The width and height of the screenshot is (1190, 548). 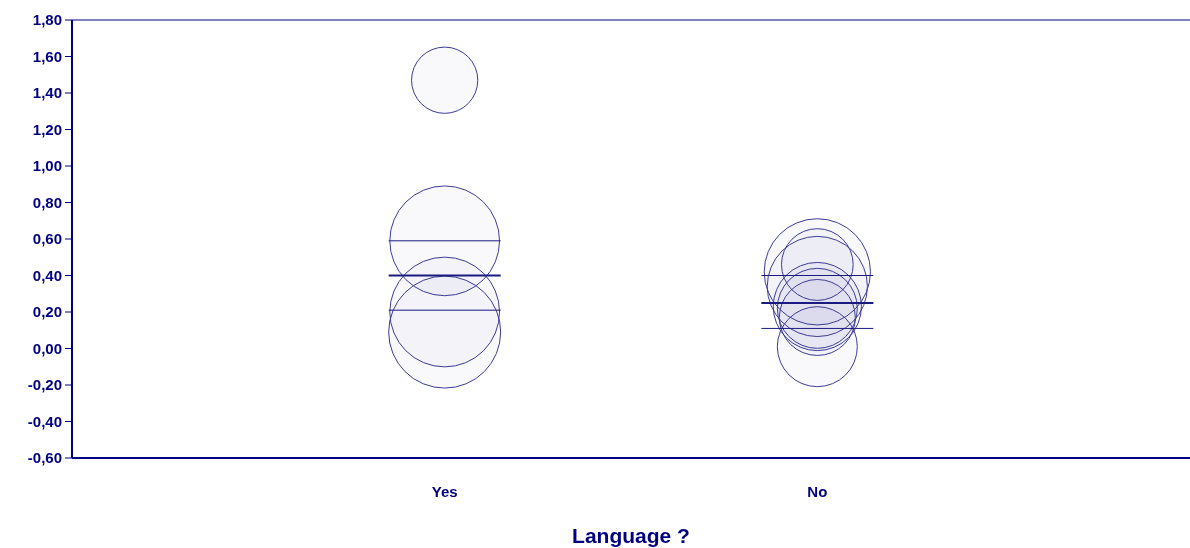 What do you see at coordinates (44, 421) in the screenshot?
I see `y-tick-label: -0,40` at bounding box center [44, 421].